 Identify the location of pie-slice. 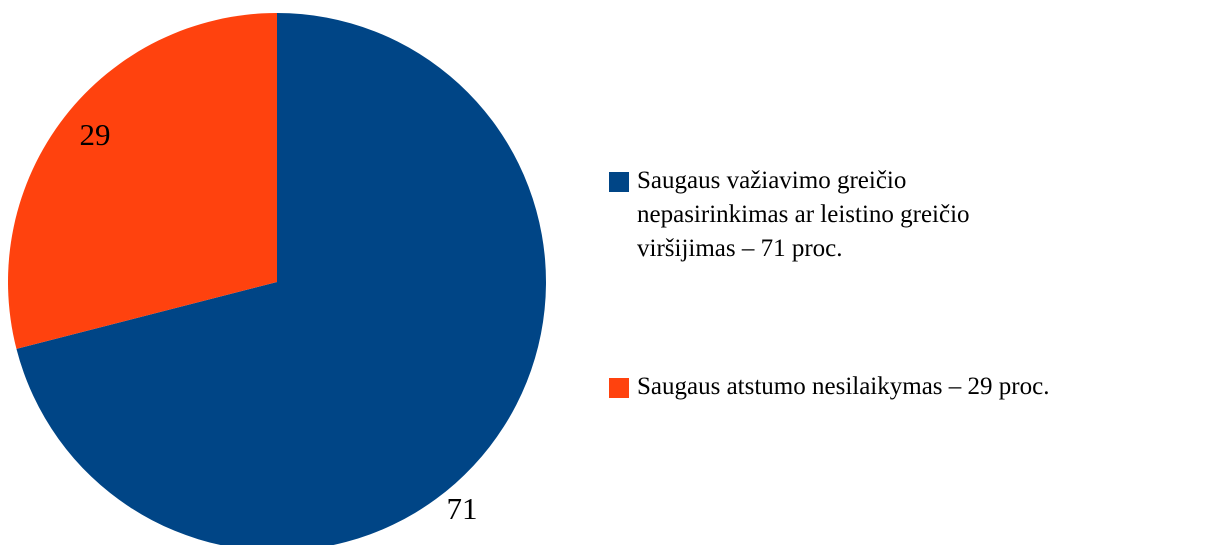
(142, 181).